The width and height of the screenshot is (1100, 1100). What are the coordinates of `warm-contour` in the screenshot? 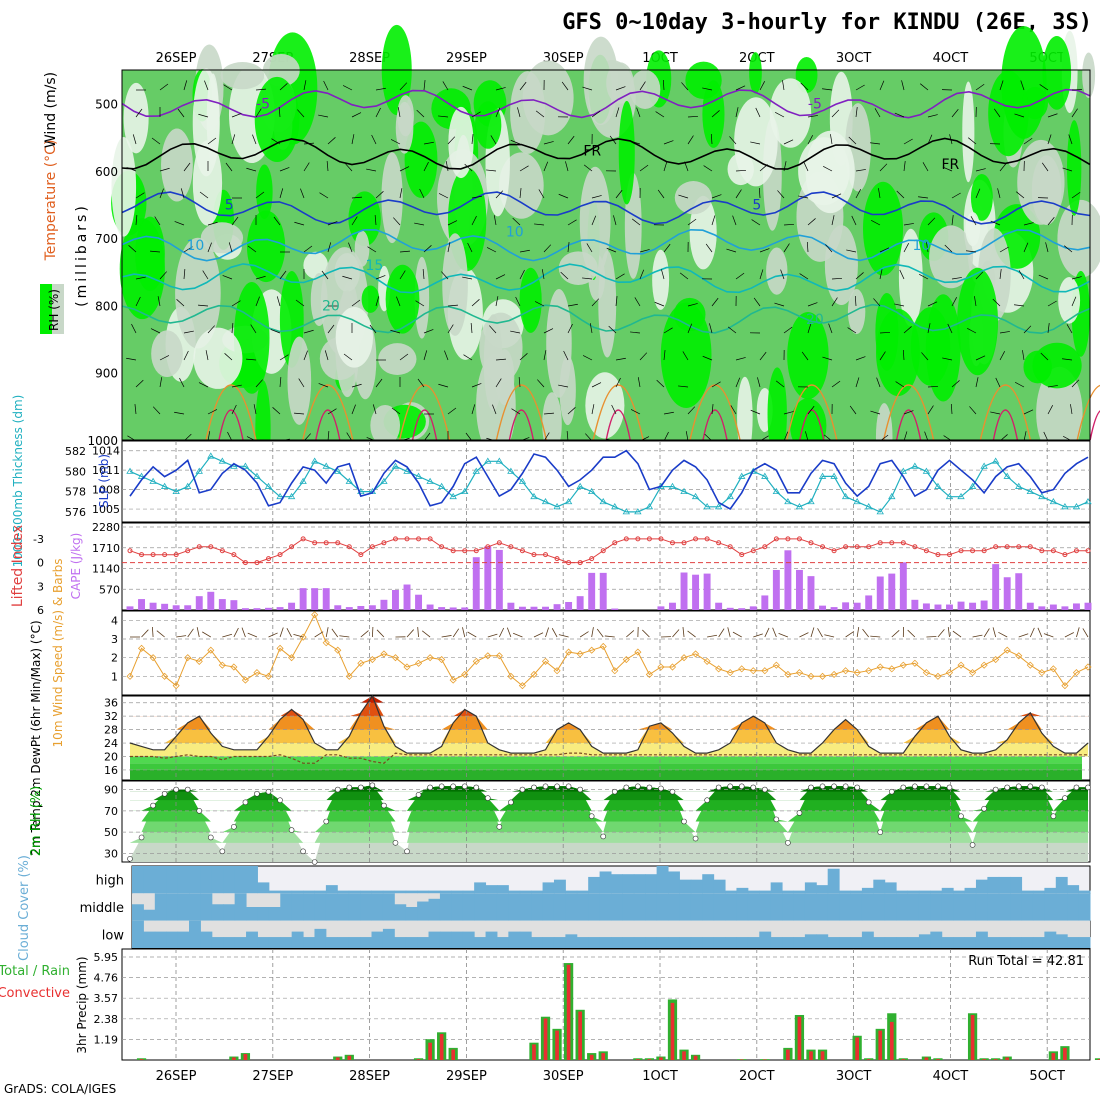 It's located at (231, 412).